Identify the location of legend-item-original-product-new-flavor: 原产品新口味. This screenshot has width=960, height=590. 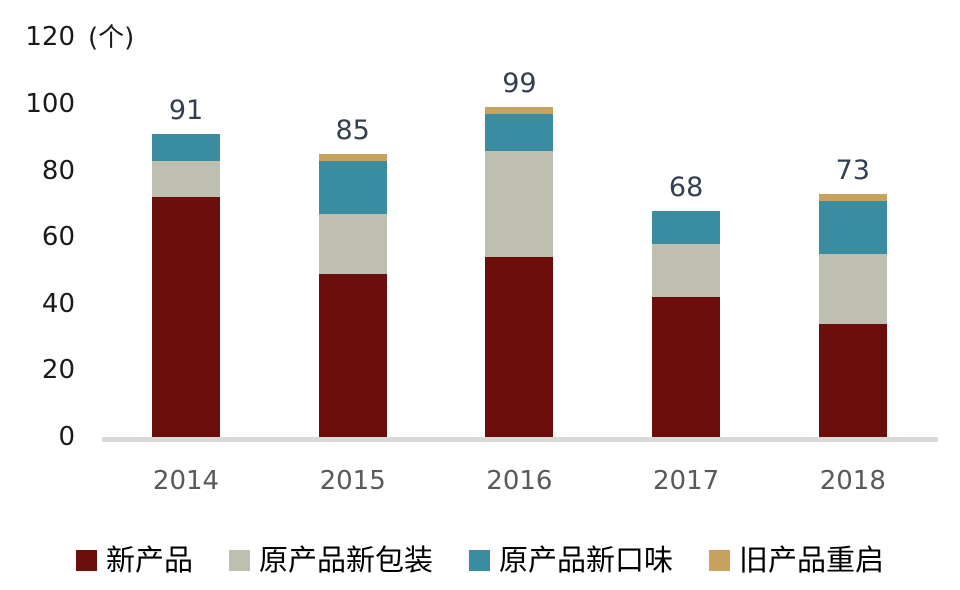
(571, 560).